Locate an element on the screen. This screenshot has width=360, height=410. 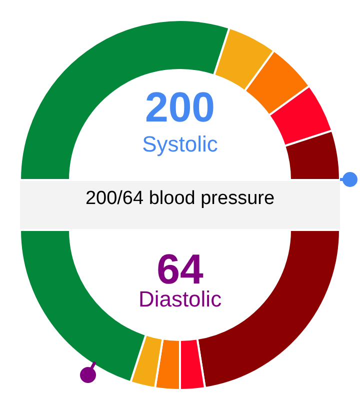
text: Systolic is located at coordinates (180, 144).